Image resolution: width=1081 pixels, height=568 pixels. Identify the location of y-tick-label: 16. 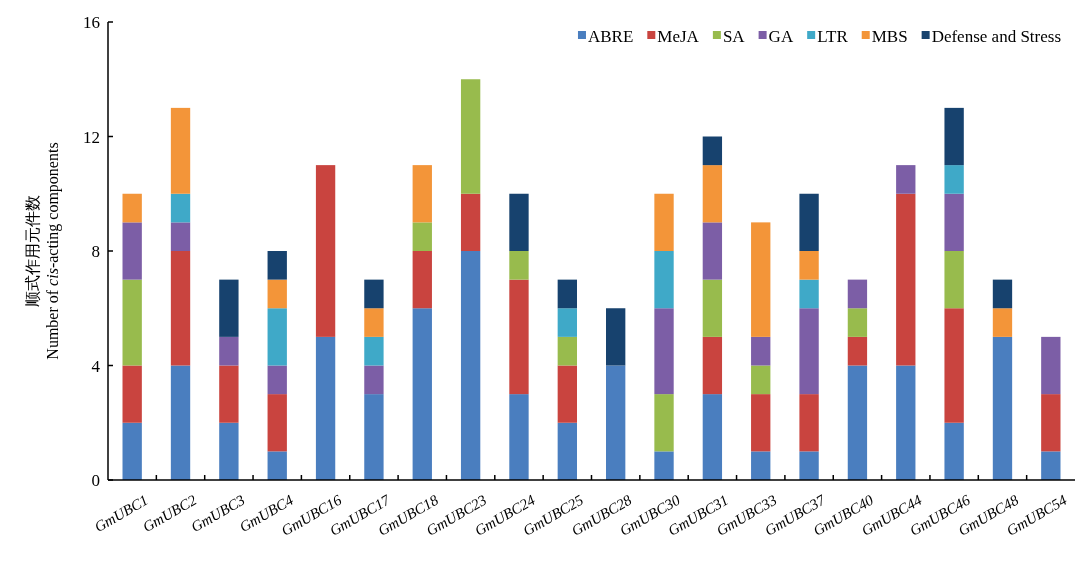
(91, 22).